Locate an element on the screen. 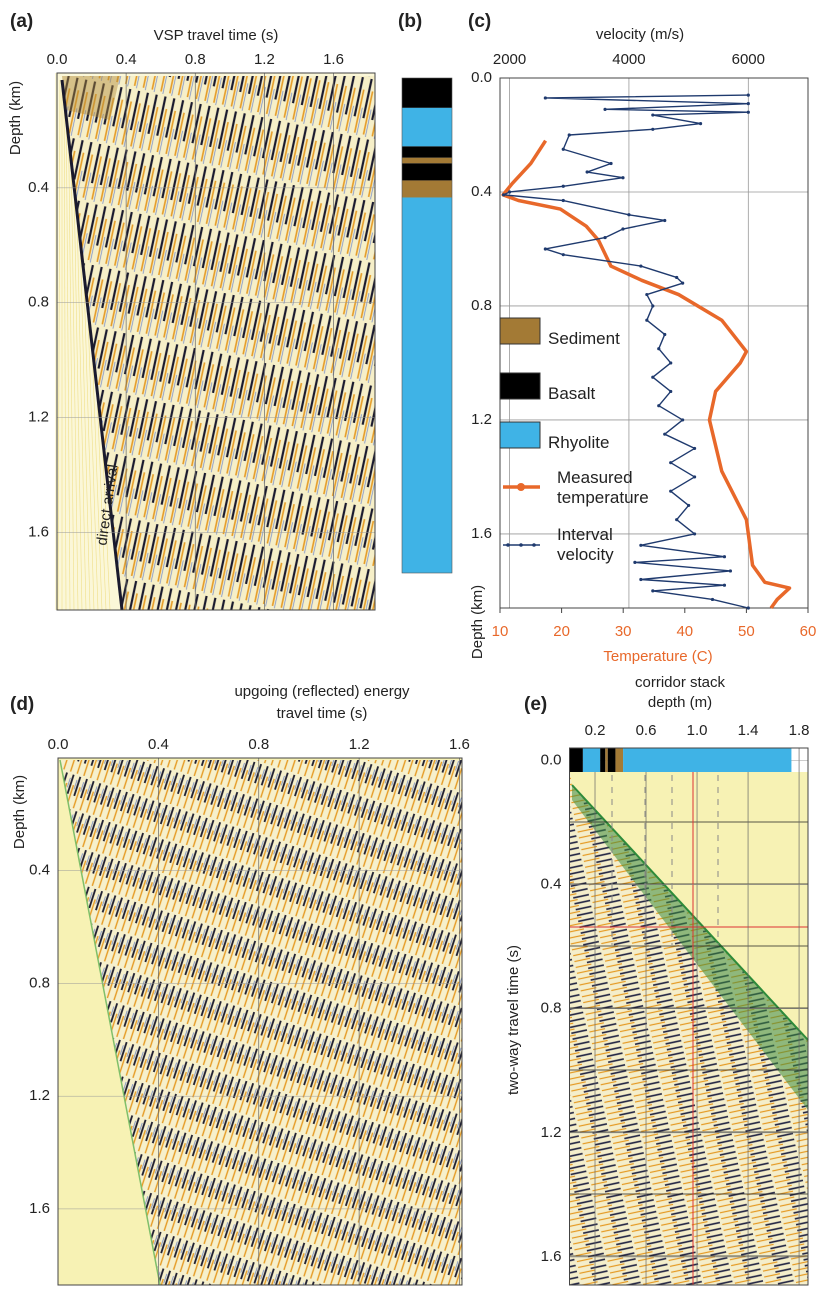  x2-tick-label: 20 is located at coordinates (561, 631).